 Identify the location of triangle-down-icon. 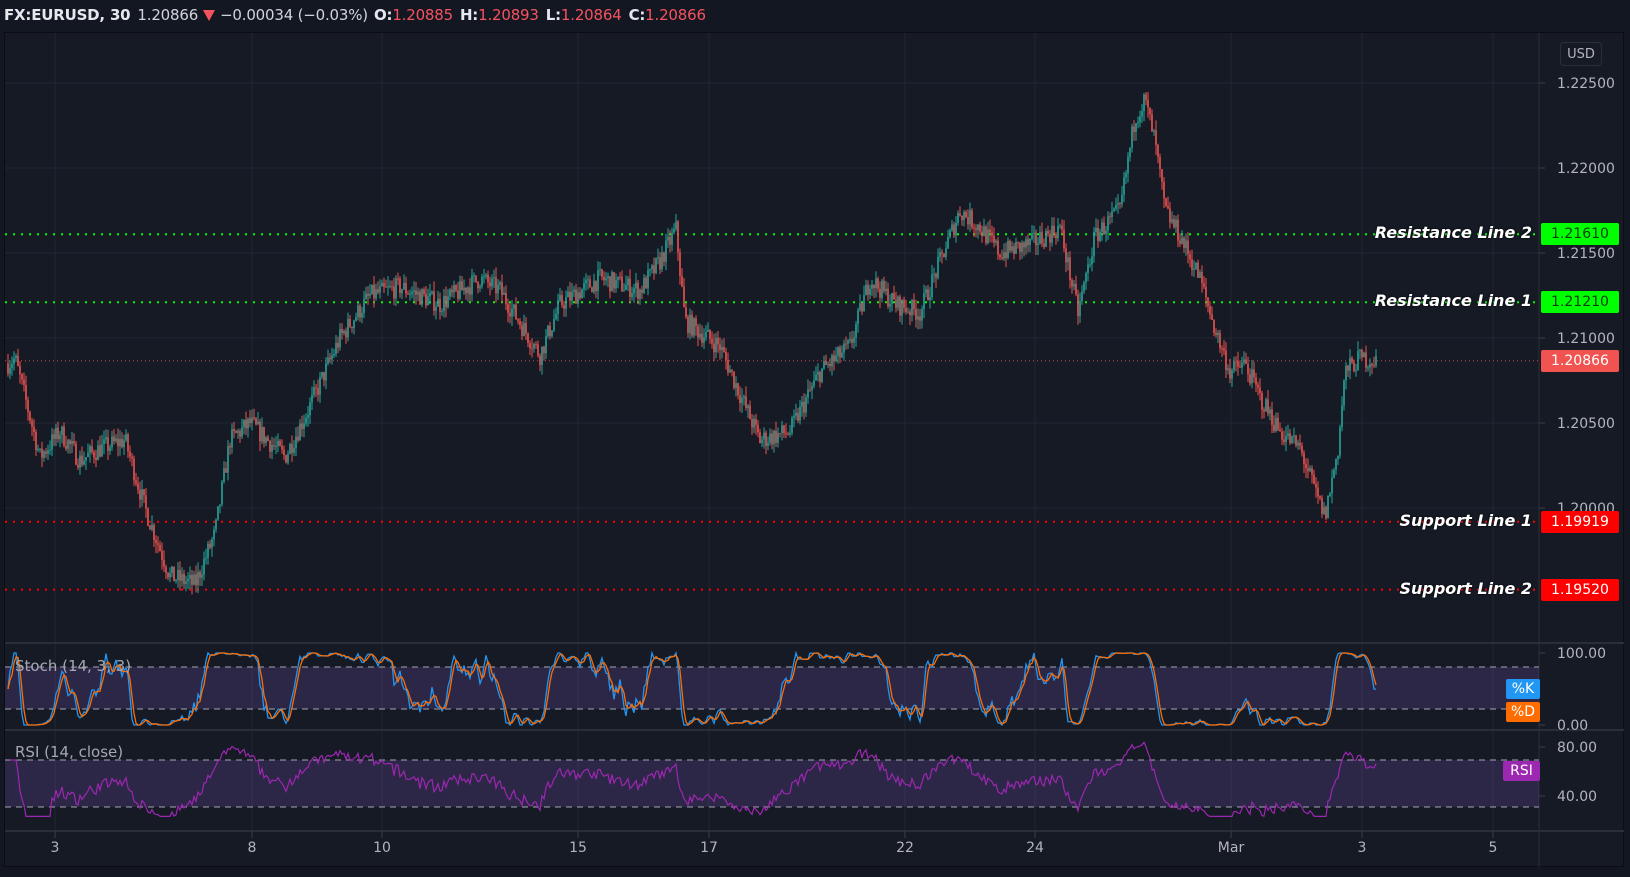
(209, 15).